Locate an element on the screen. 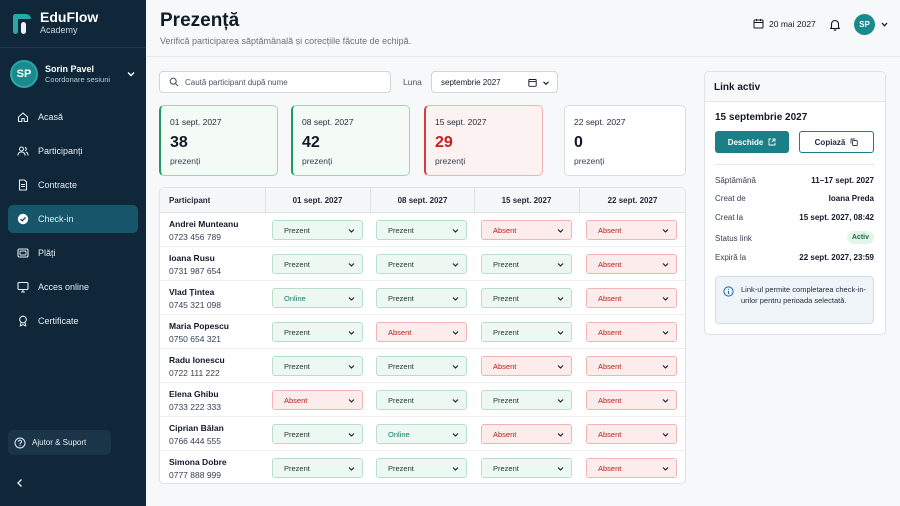  stat-card-week-2: 08 sept. 2027 42 prezenți is located at coordinates (350, 140).